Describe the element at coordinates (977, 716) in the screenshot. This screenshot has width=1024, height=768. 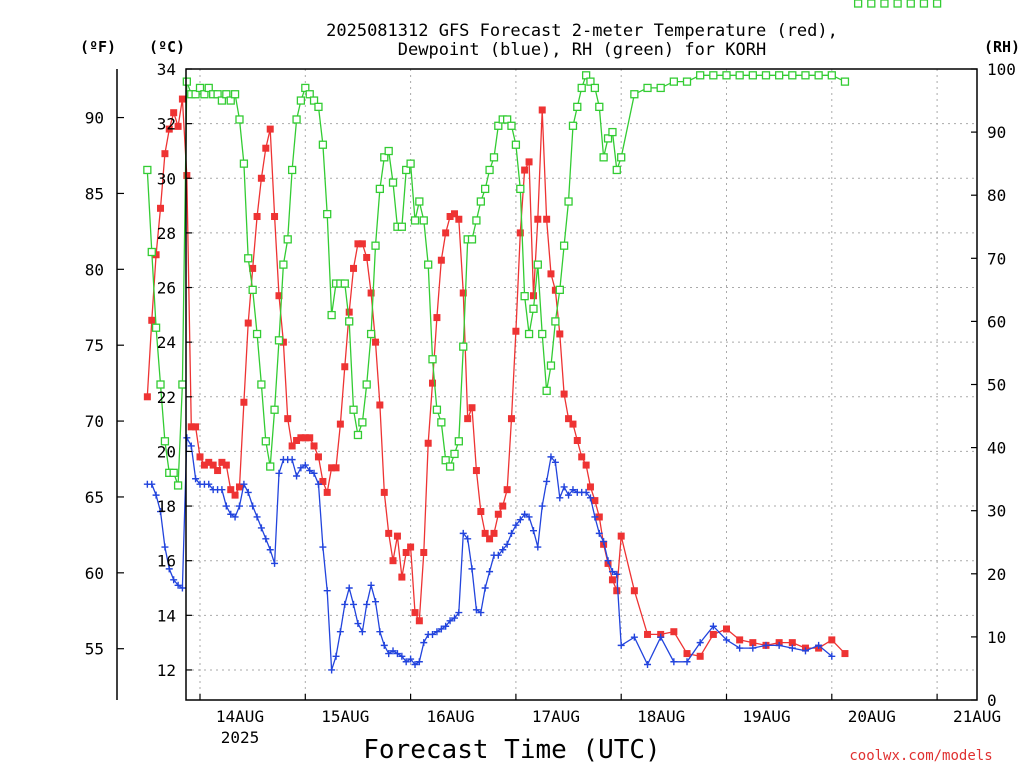
I see `date-tick-label: 21AUG` at that location.